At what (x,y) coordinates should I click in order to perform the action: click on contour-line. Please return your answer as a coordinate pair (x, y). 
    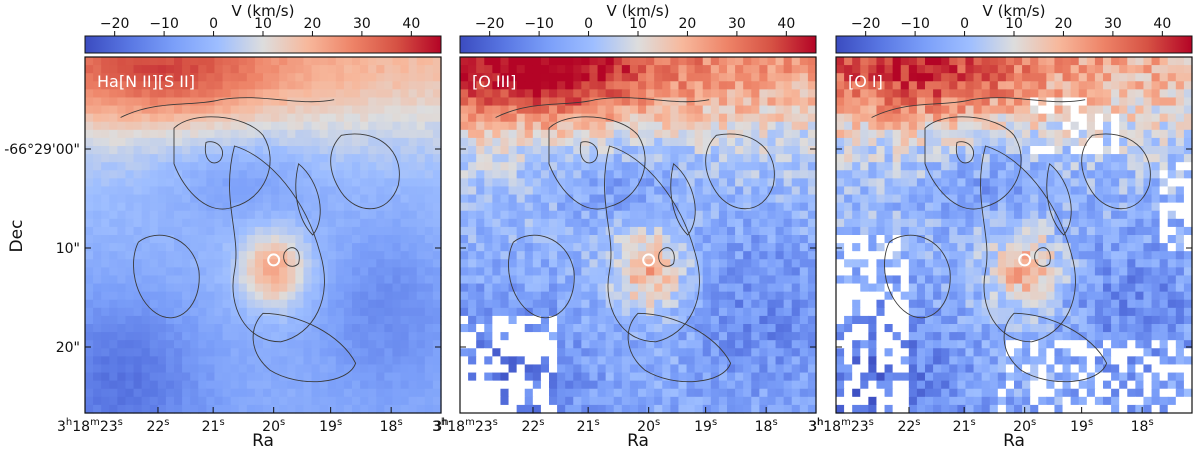
    Looking at the image, I should click on (666, 257).